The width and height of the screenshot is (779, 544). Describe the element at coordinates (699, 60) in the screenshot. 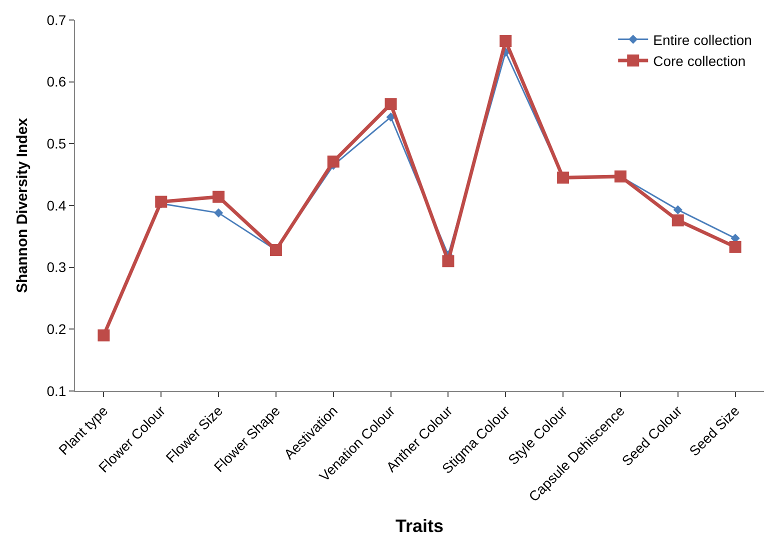

I see `legend-label: Core collection` at that location.